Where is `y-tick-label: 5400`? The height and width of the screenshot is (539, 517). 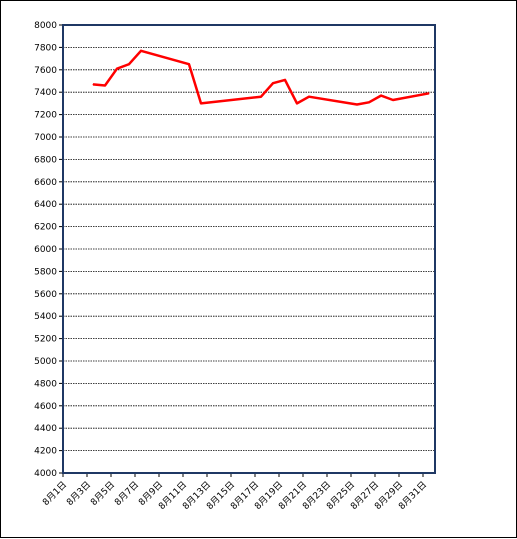
y-tick-label: 5400 is located at coordinates (45, 317).